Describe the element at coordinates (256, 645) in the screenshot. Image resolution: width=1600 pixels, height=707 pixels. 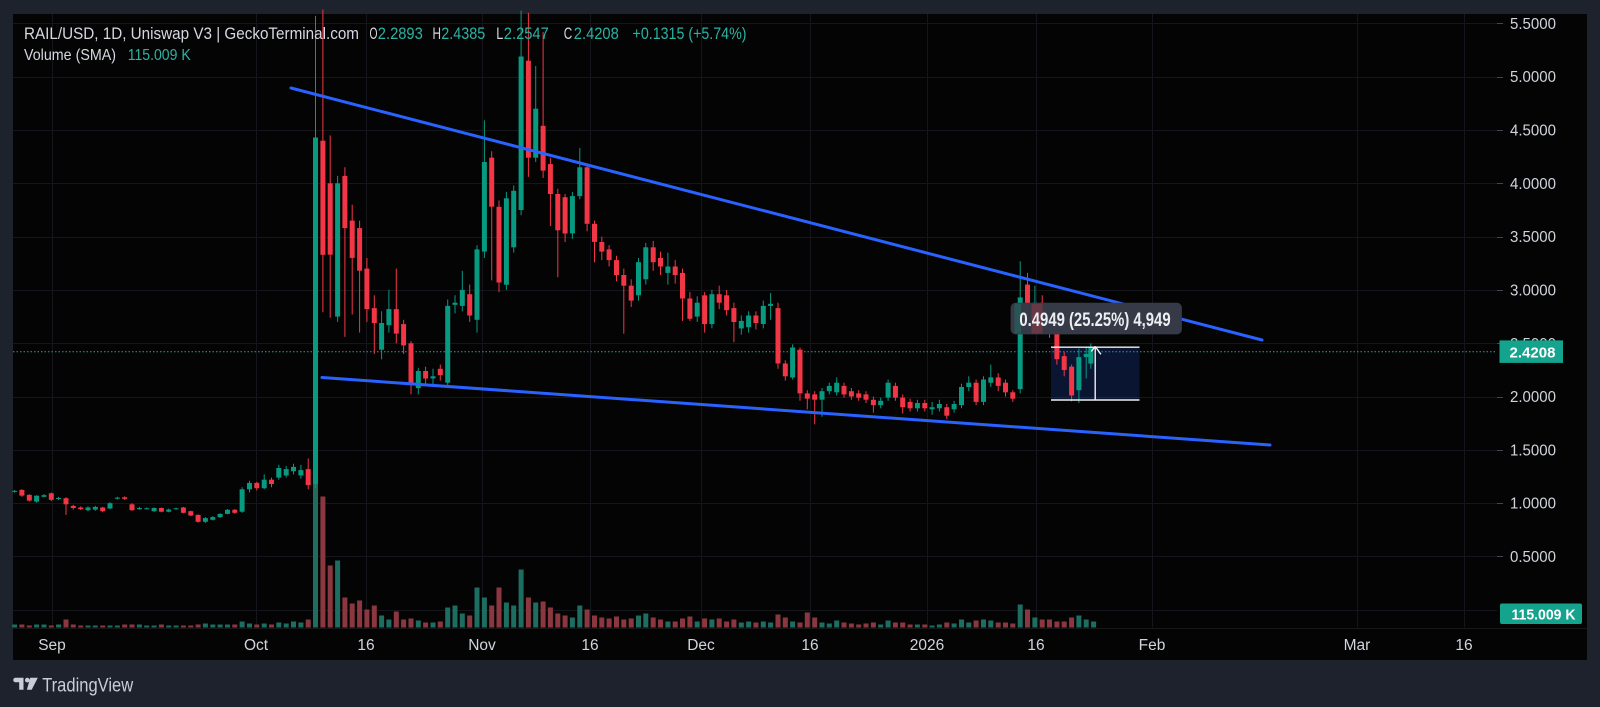
I see `svg-text: Oct` at that location.